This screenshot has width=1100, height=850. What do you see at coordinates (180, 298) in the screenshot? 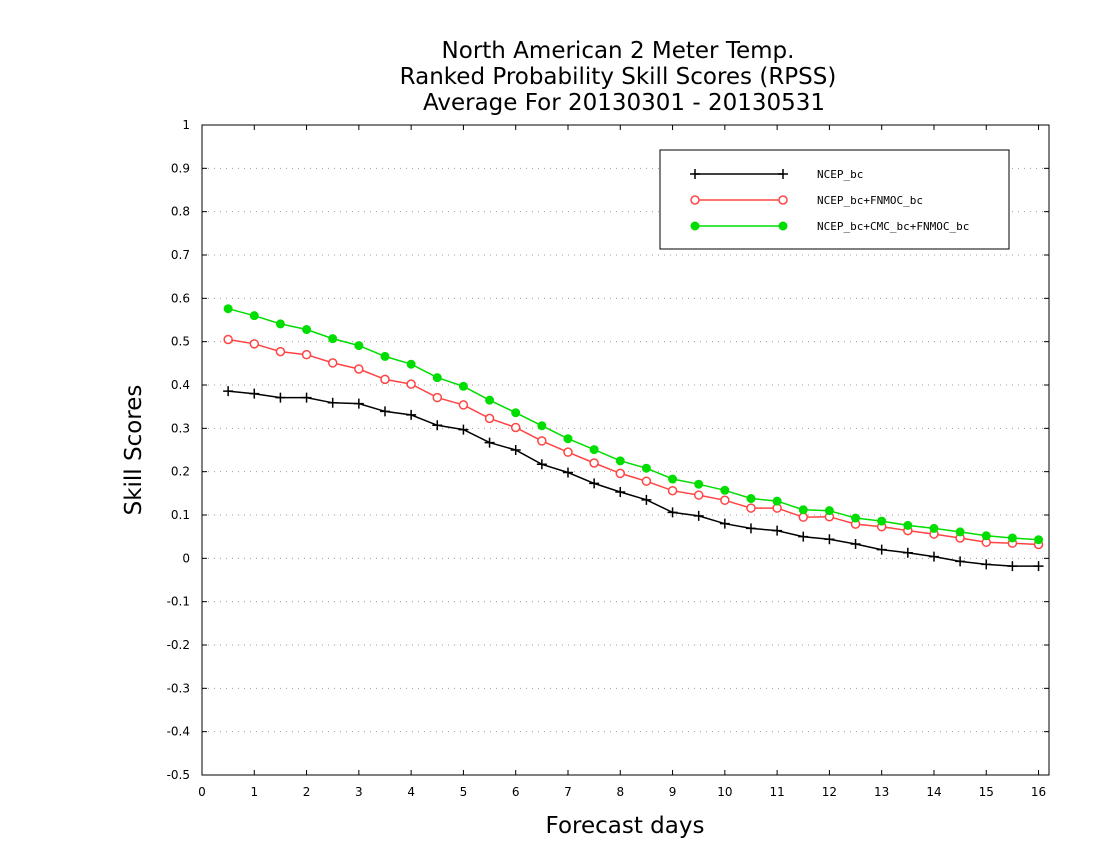
I see `y-tick-label: 0.6` at bounding box center [180, 298].